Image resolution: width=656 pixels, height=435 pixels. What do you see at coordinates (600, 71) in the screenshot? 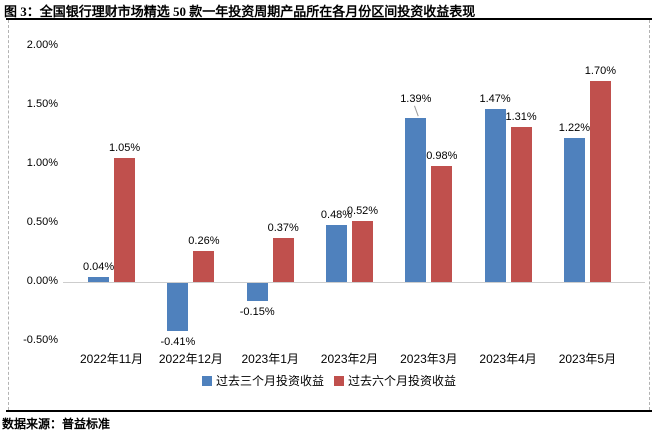
I see `bar-value-label: 1.70%` at bounding box center [600, 71].